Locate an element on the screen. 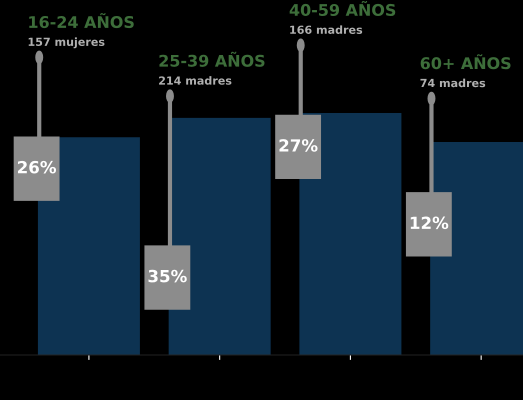  text: 16-24 AÑOS is located at coordinates (81, 20).